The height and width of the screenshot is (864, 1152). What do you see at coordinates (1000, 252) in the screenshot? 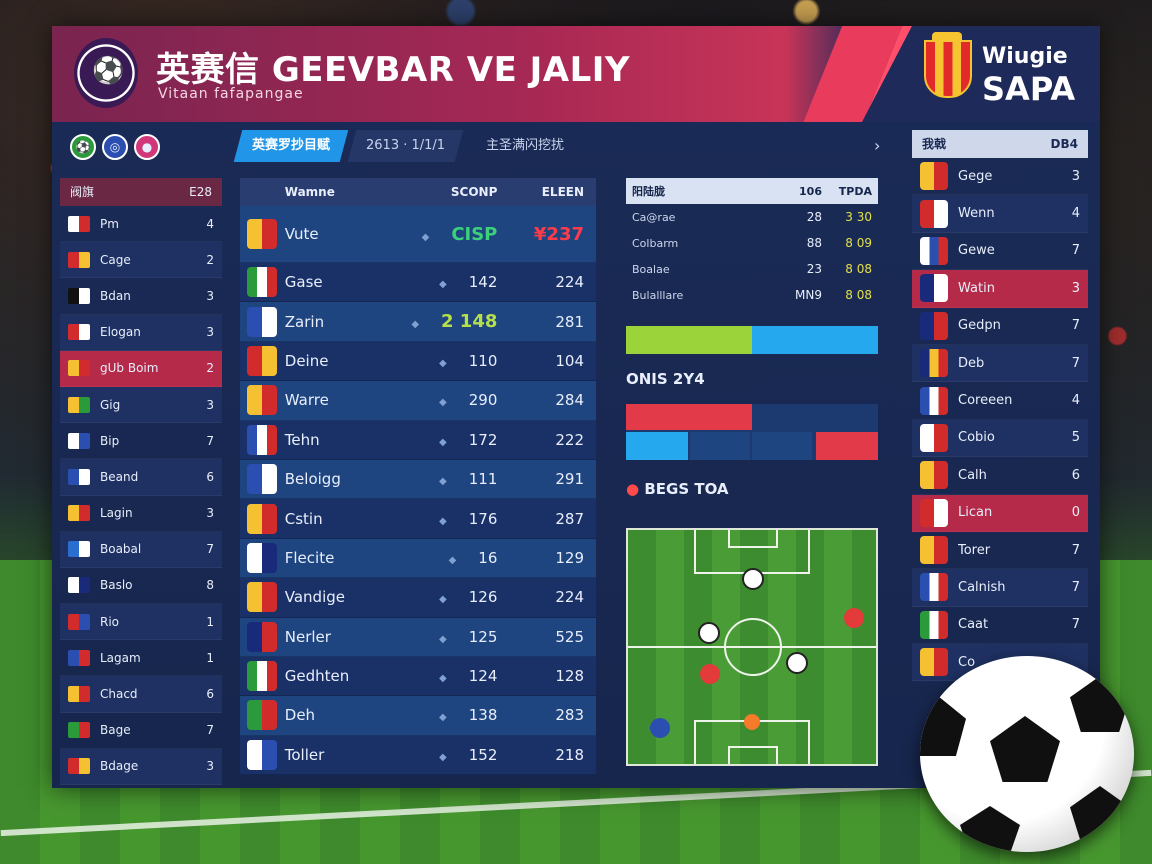
I see `right-list-row: Gewe 7` at bounding box center [1000, 252].